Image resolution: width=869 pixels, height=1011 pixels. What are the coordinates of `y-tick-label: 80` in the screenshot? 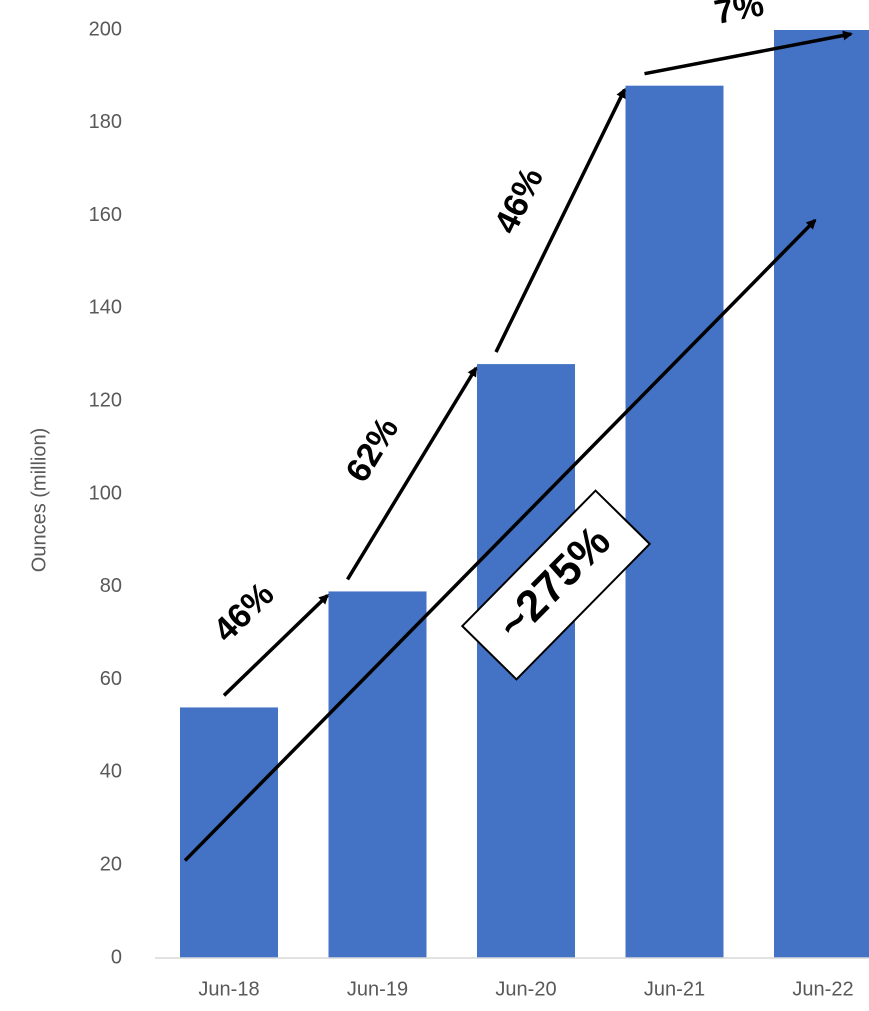 It's located at (111, 586).